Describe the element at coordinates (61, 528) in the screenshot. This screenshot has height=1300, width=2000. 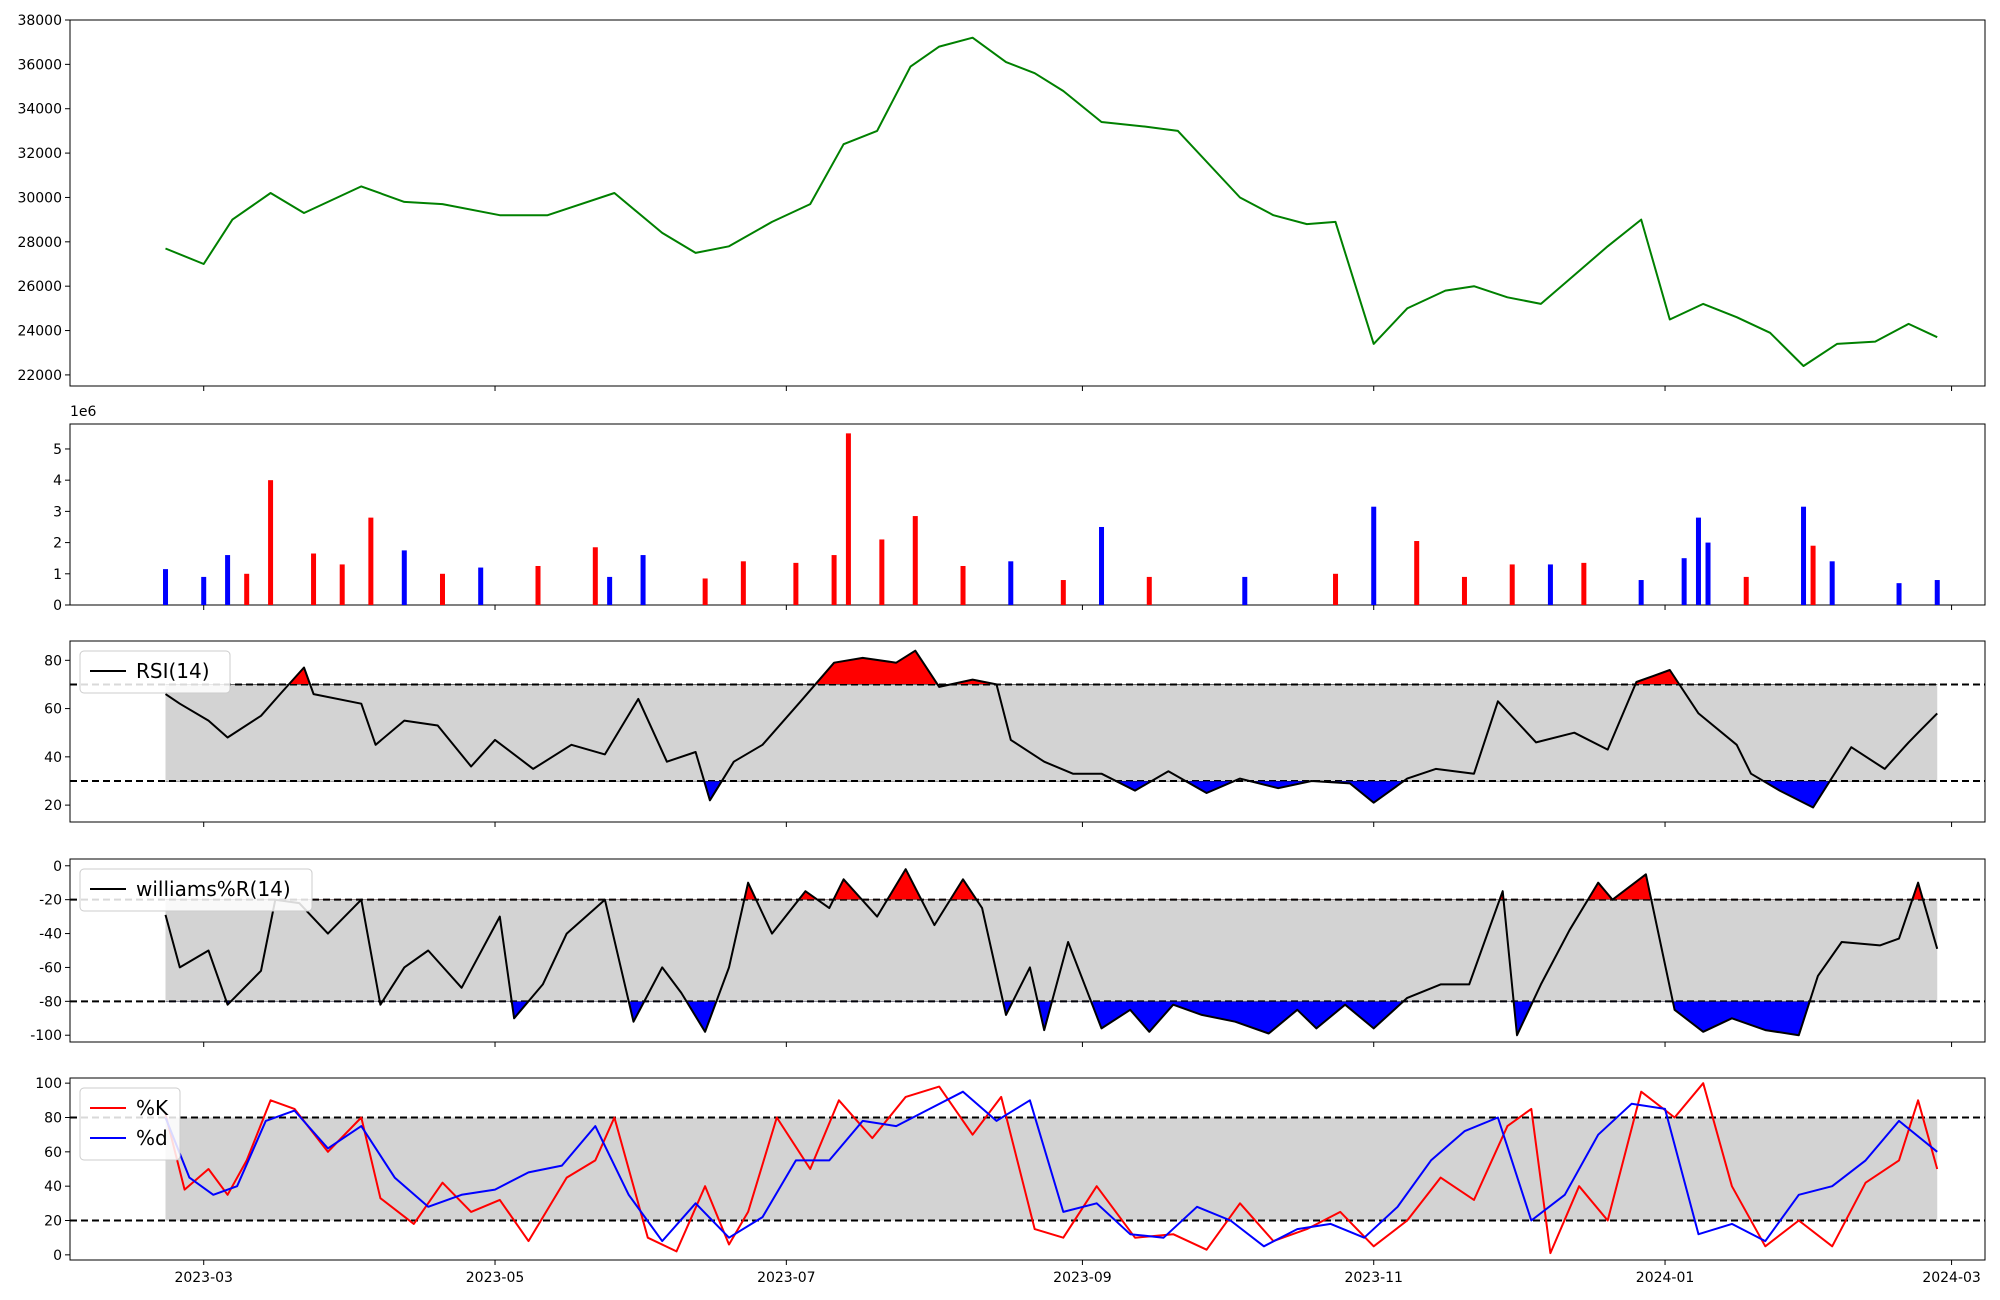
I see `panel-volume-axes: 0 1 2 3 4 5` at that location.